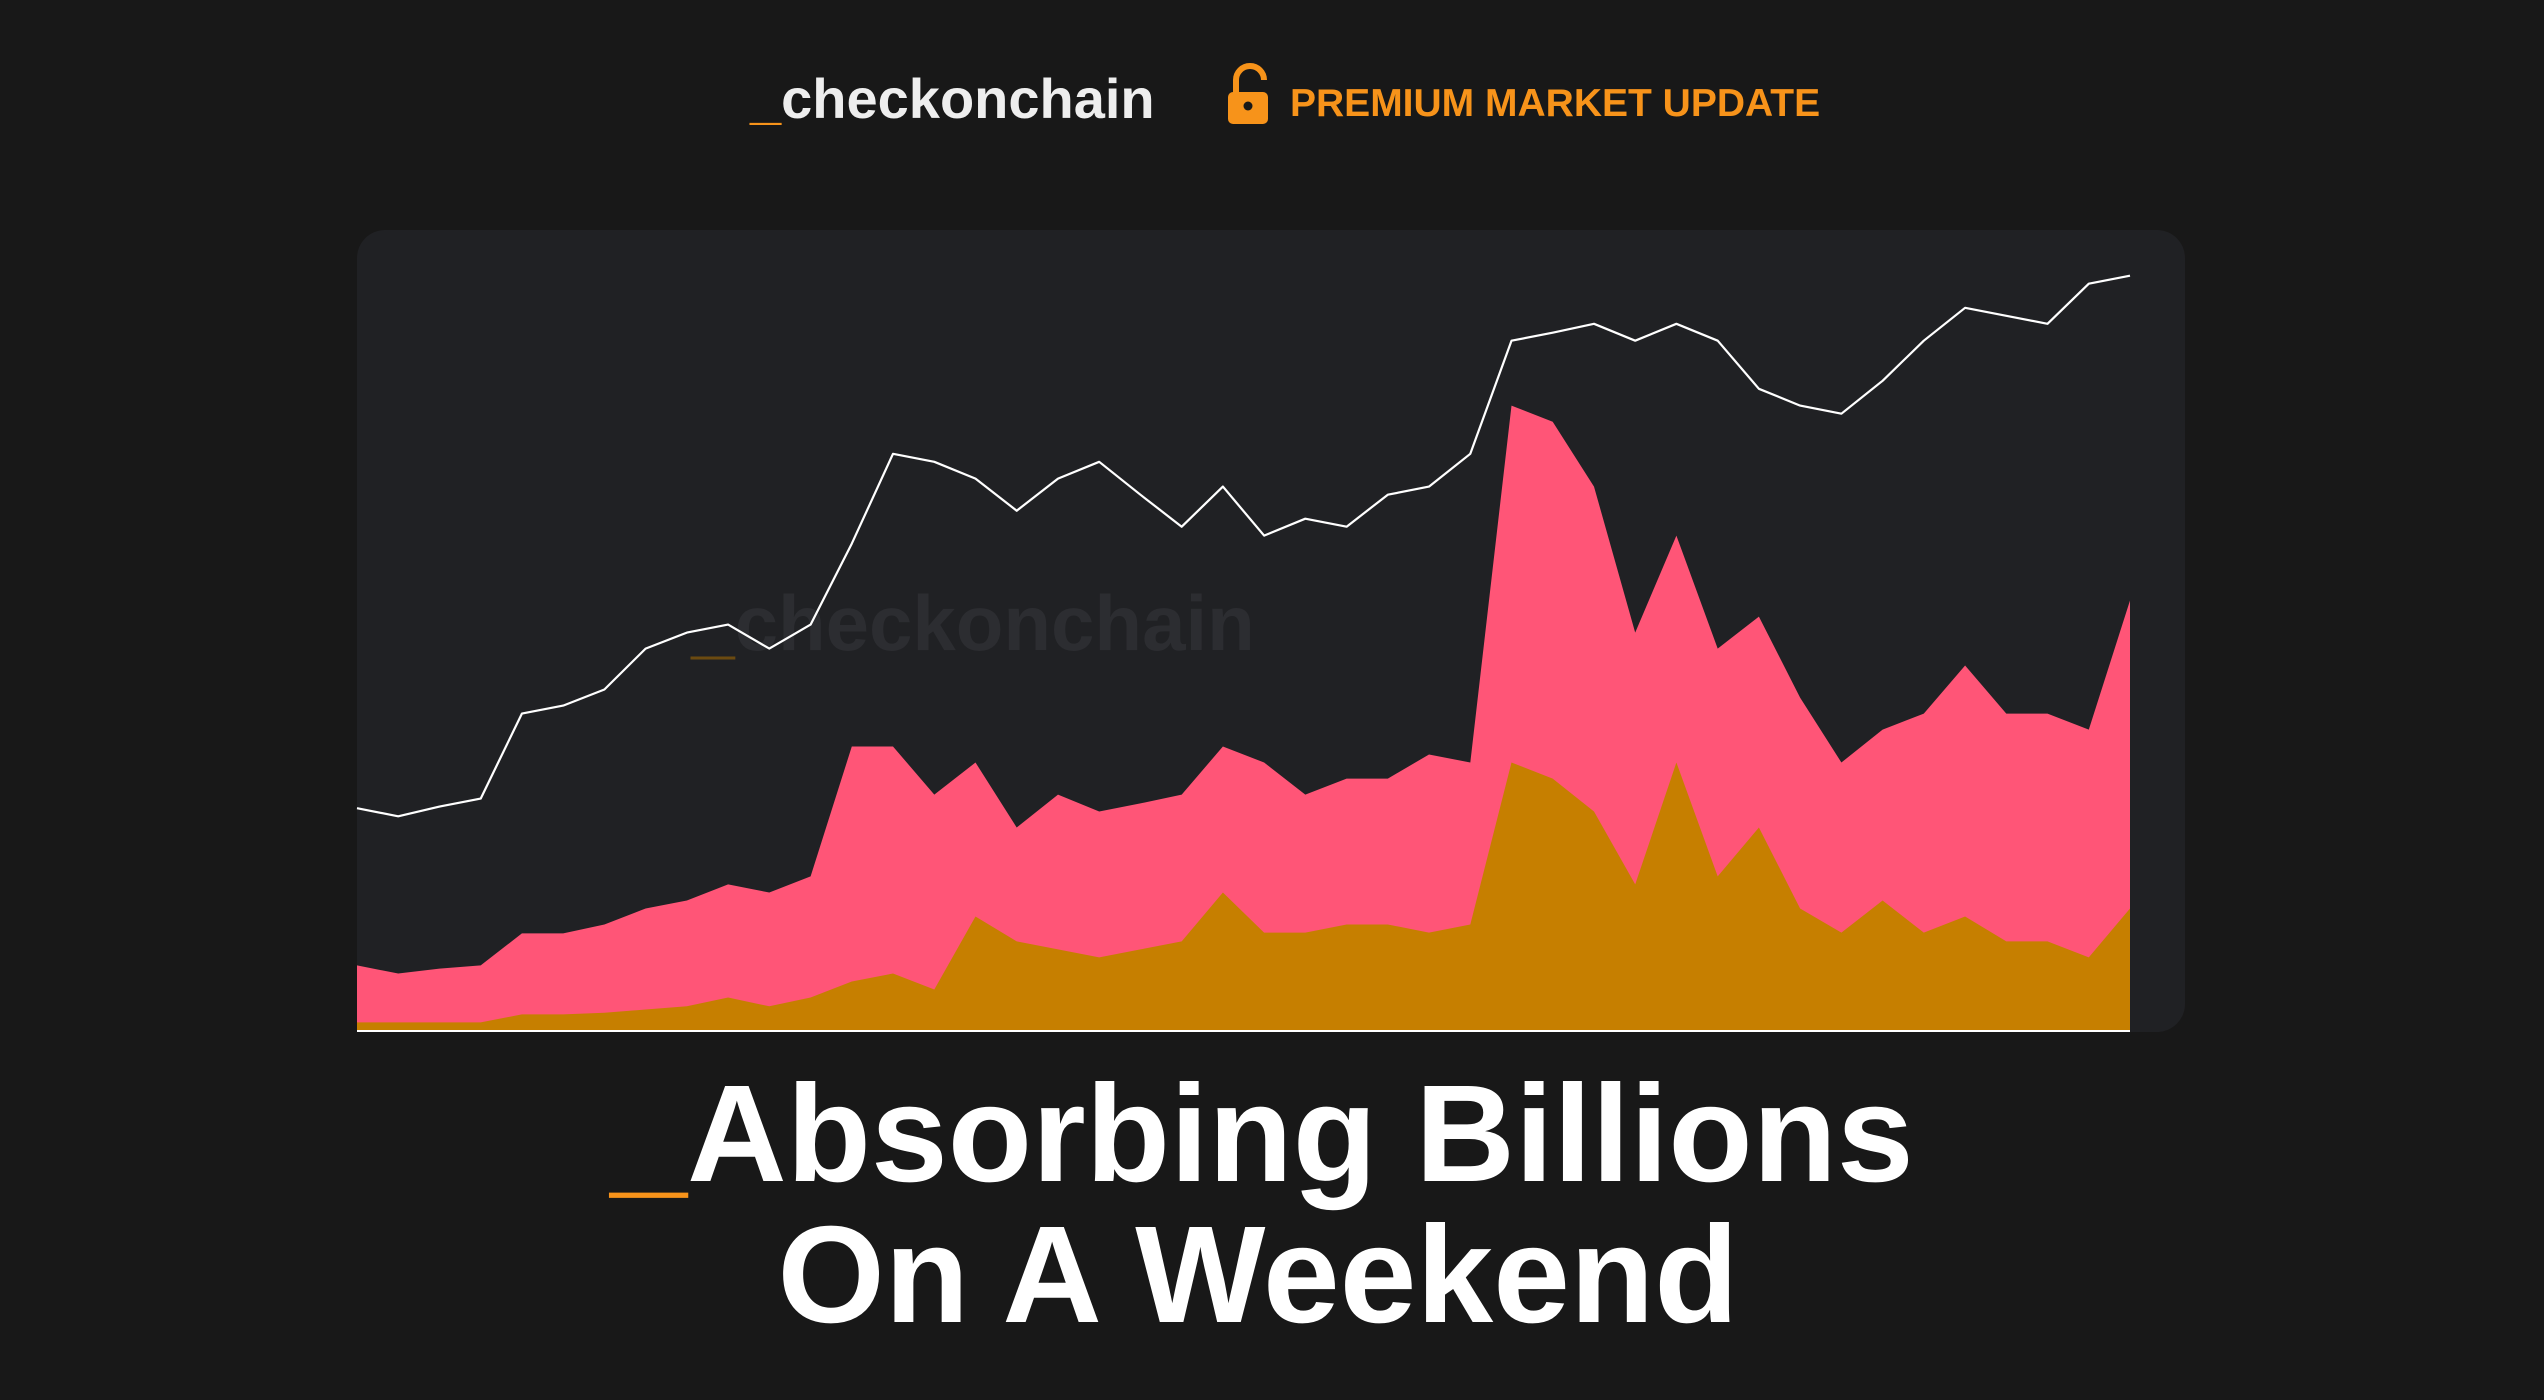 This screenshot has width=2544, height=1400. Describe the element at coordinates (1300, 1134) in the screenshot. I see `title-text: Absorbing Billions` at that location.